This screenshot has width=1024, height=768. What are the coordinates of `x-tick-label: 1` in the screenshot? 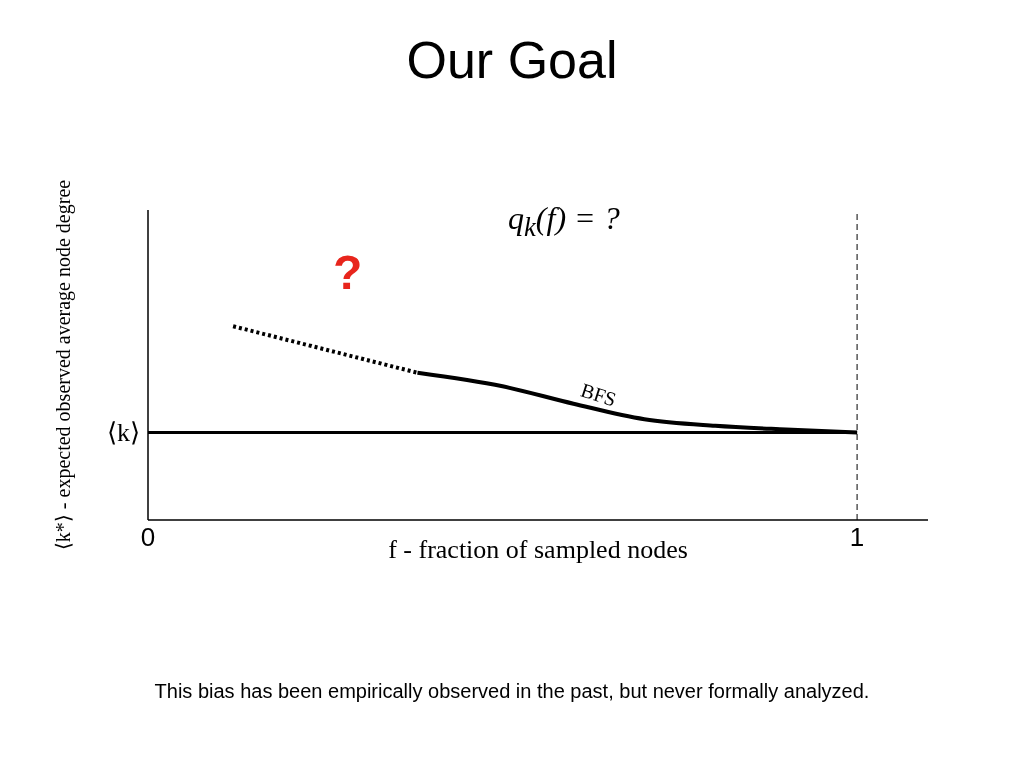 It's located at (857, 537).